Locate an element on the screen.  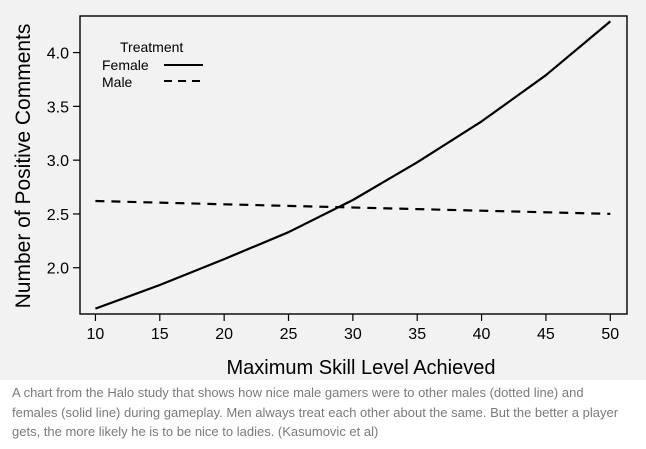
x-axis-ticks: 10 15 20 25 30 35 40 45 50 is located at coordinates (353, 328).